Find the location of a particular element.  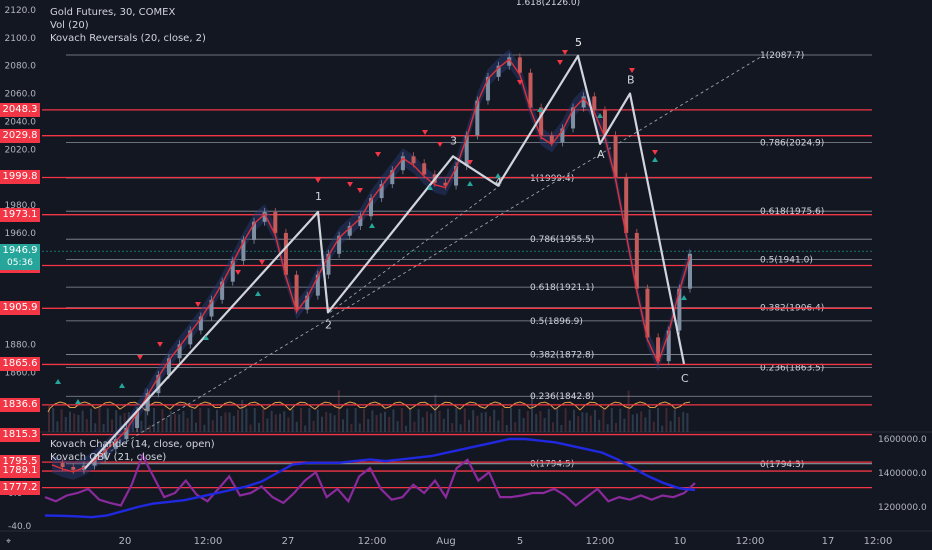

x-axis-tick: Aug is located at coordinates (446, 541).